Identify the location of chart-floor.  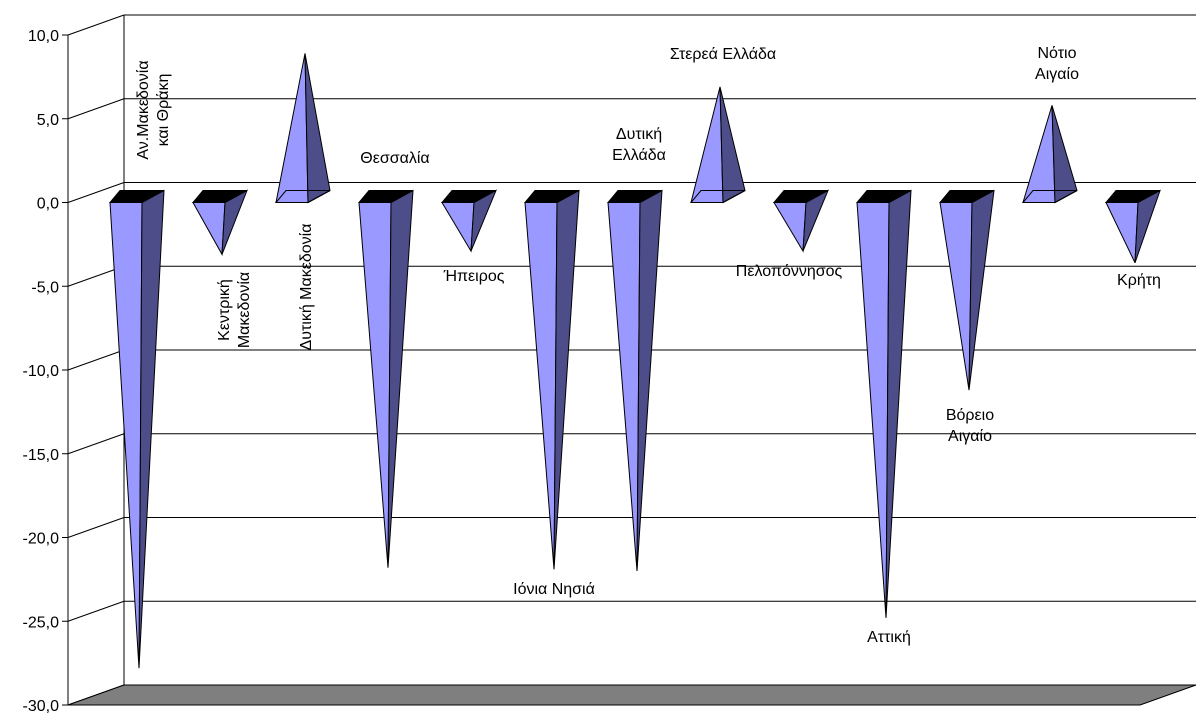
(632, 695).